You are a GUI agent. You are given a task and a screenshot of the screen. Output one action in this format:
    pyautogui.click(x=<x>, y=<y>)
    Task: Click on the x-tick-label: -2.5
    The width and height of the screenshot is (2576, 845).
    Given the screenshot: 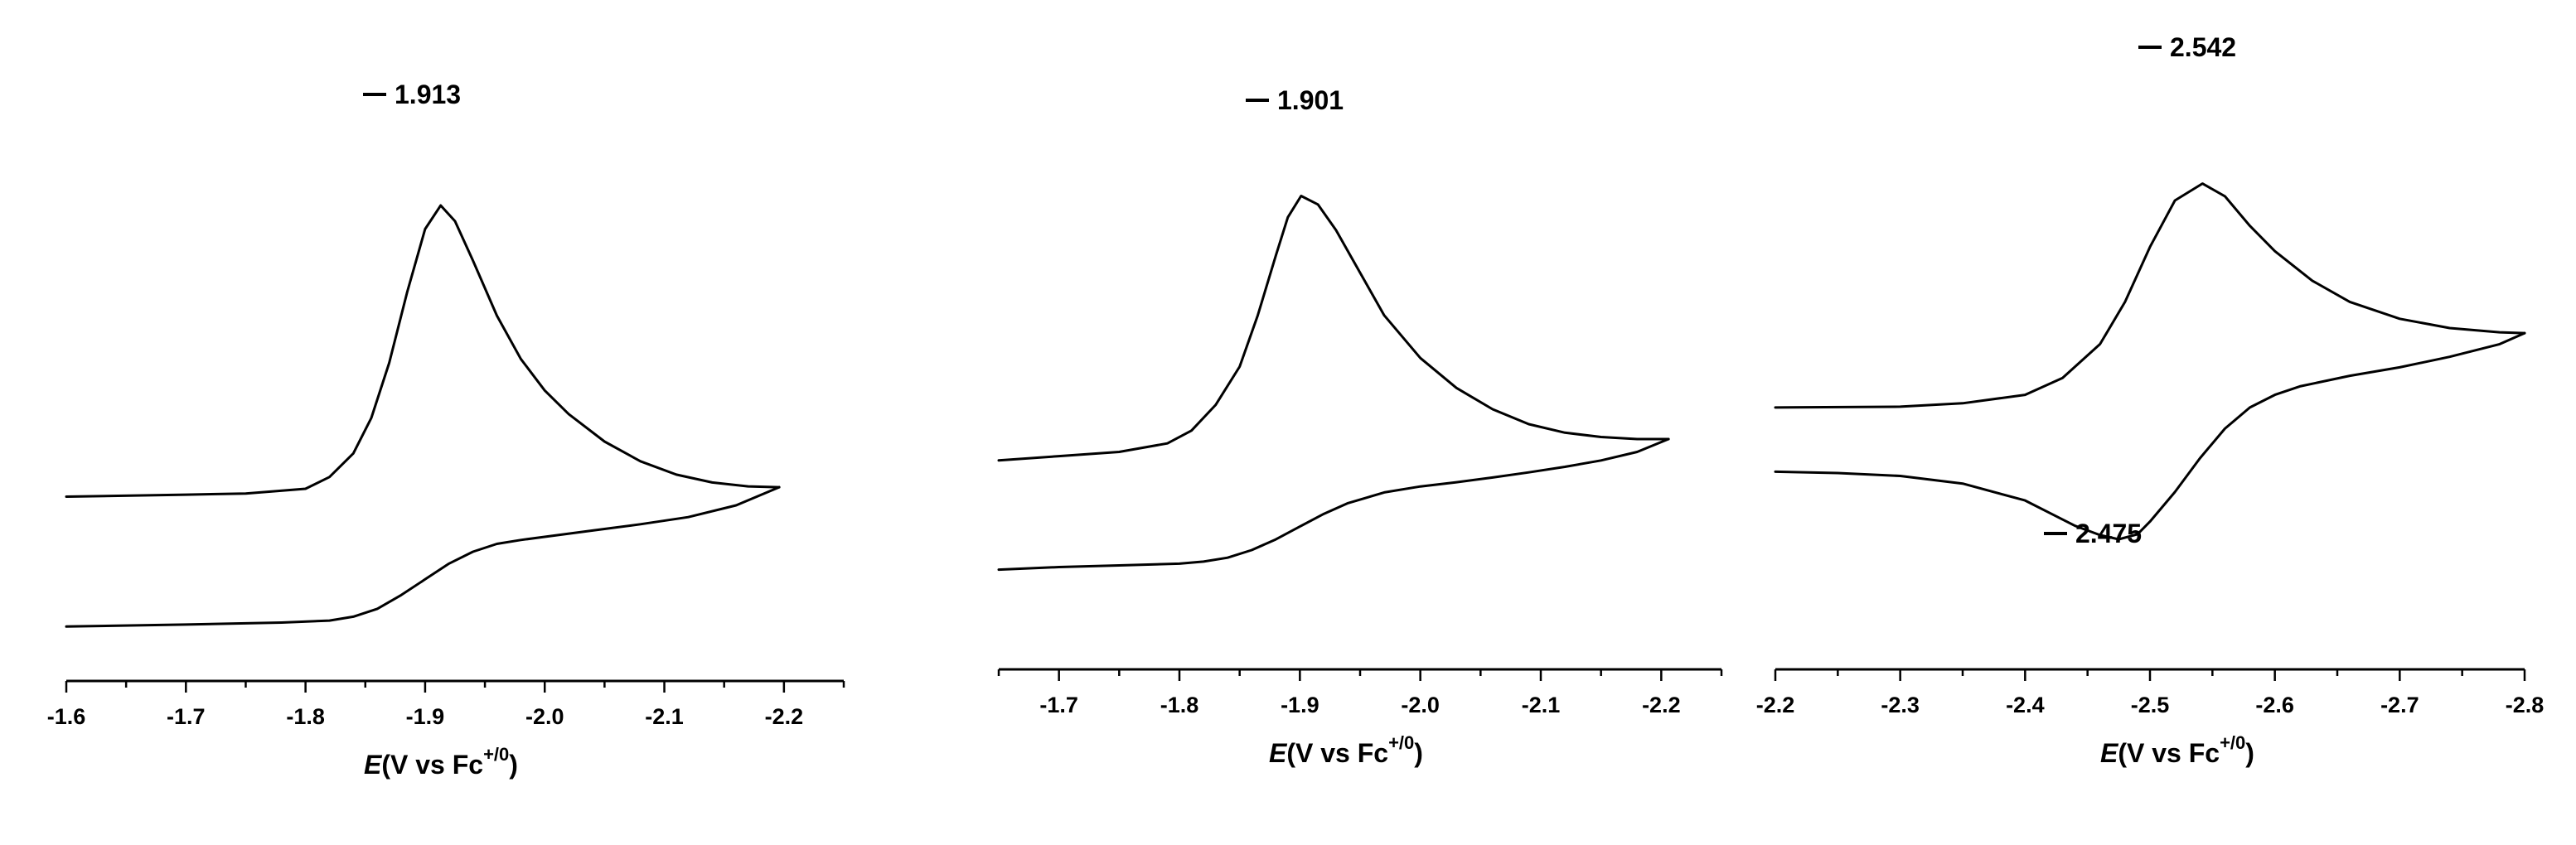 What is the action you would take?
    pyautogui.click(x=2150, y=705)
    